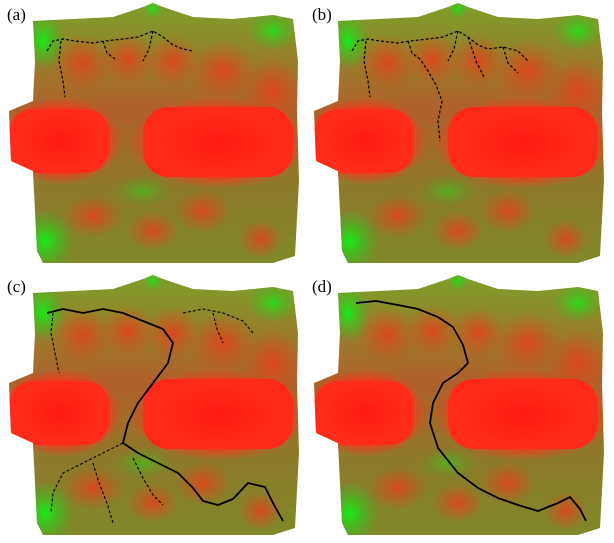 Image resolution: width=614 pixels, height=543 pixels. What do you see at coordinates (120, 64) in the screenshot?
I see `search-tree-a` at bounding box center [120, 64].